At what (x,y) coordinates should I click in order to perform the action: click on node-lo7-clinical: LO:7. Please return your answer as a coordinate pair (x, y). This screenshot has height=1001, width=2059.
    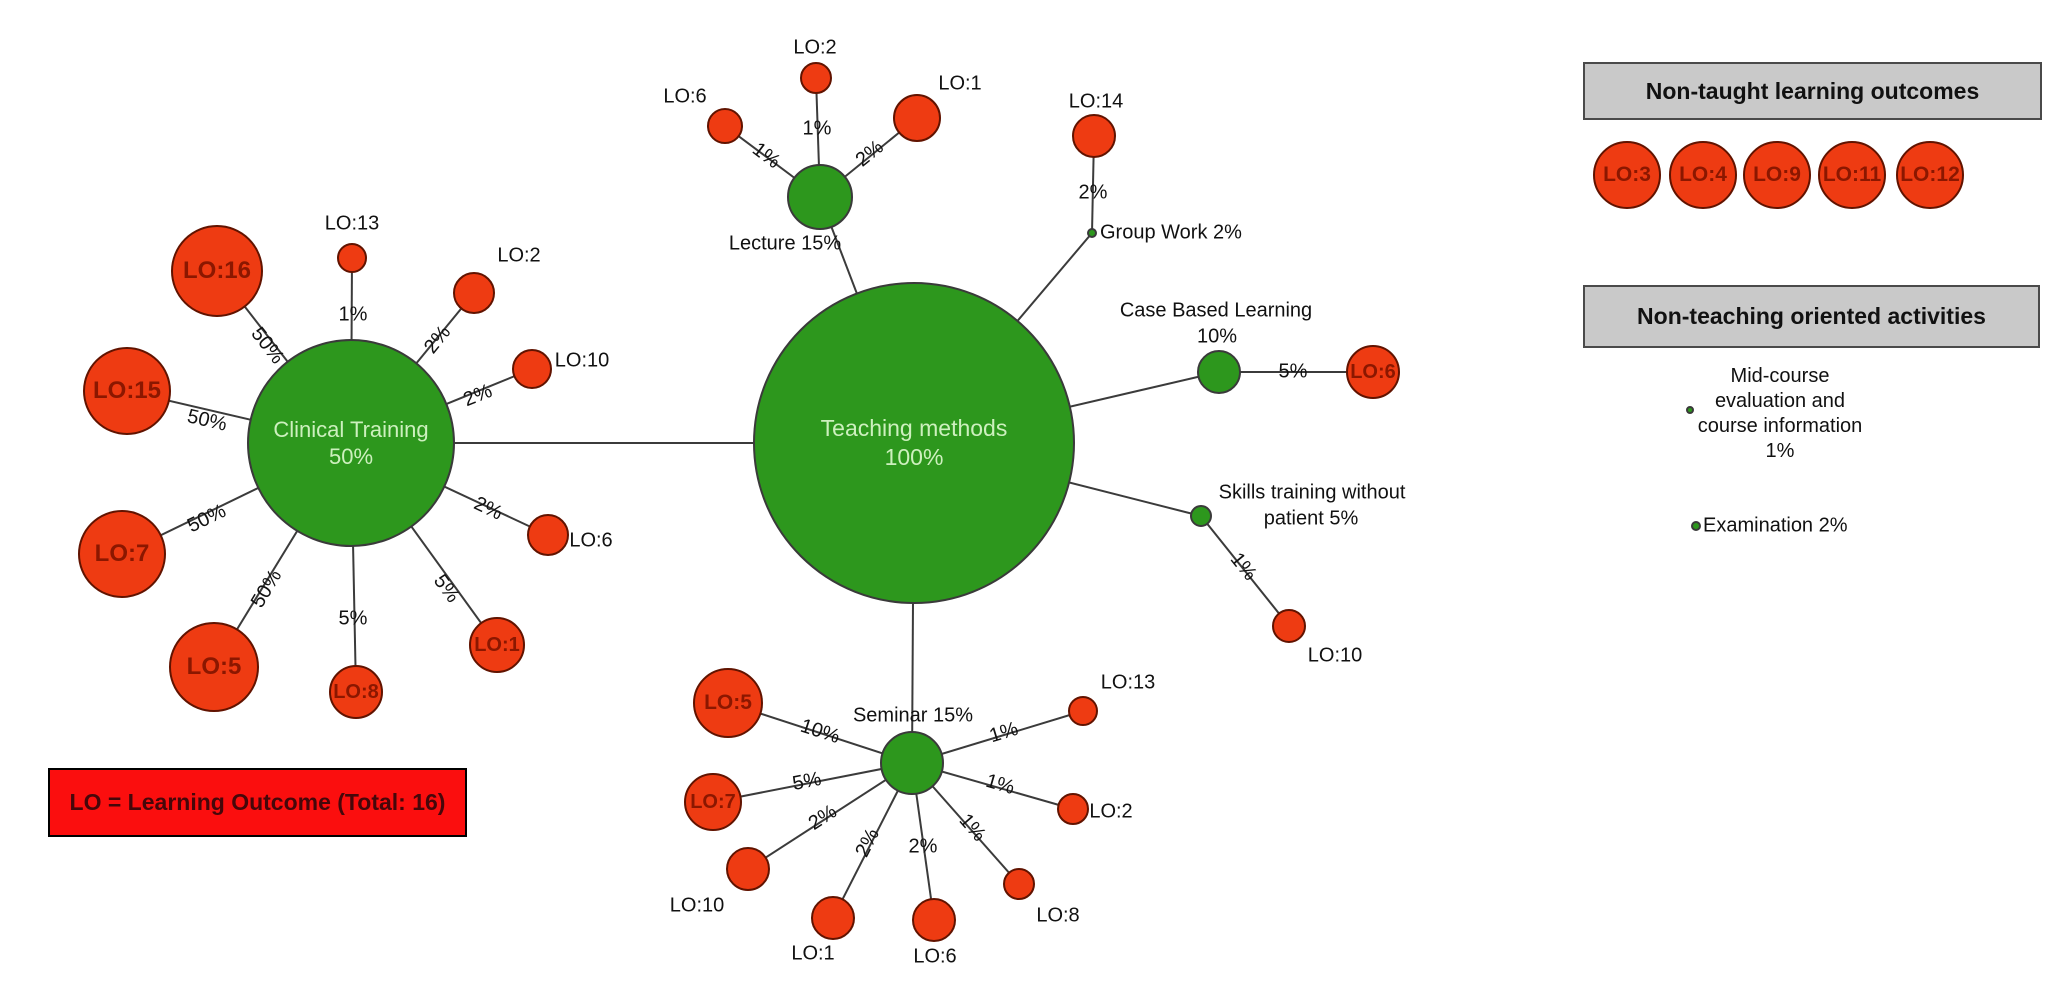
    Looking at the image, I should click on (122, 554).